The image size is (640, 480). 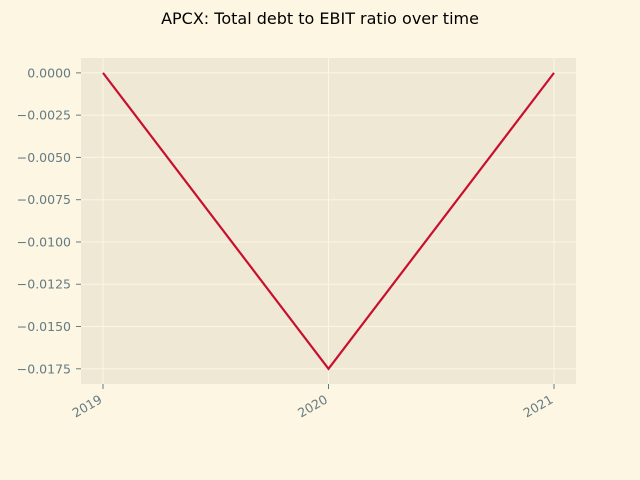 I want to click on y-tick-label: −0.0025, so click(x=44, y=115).